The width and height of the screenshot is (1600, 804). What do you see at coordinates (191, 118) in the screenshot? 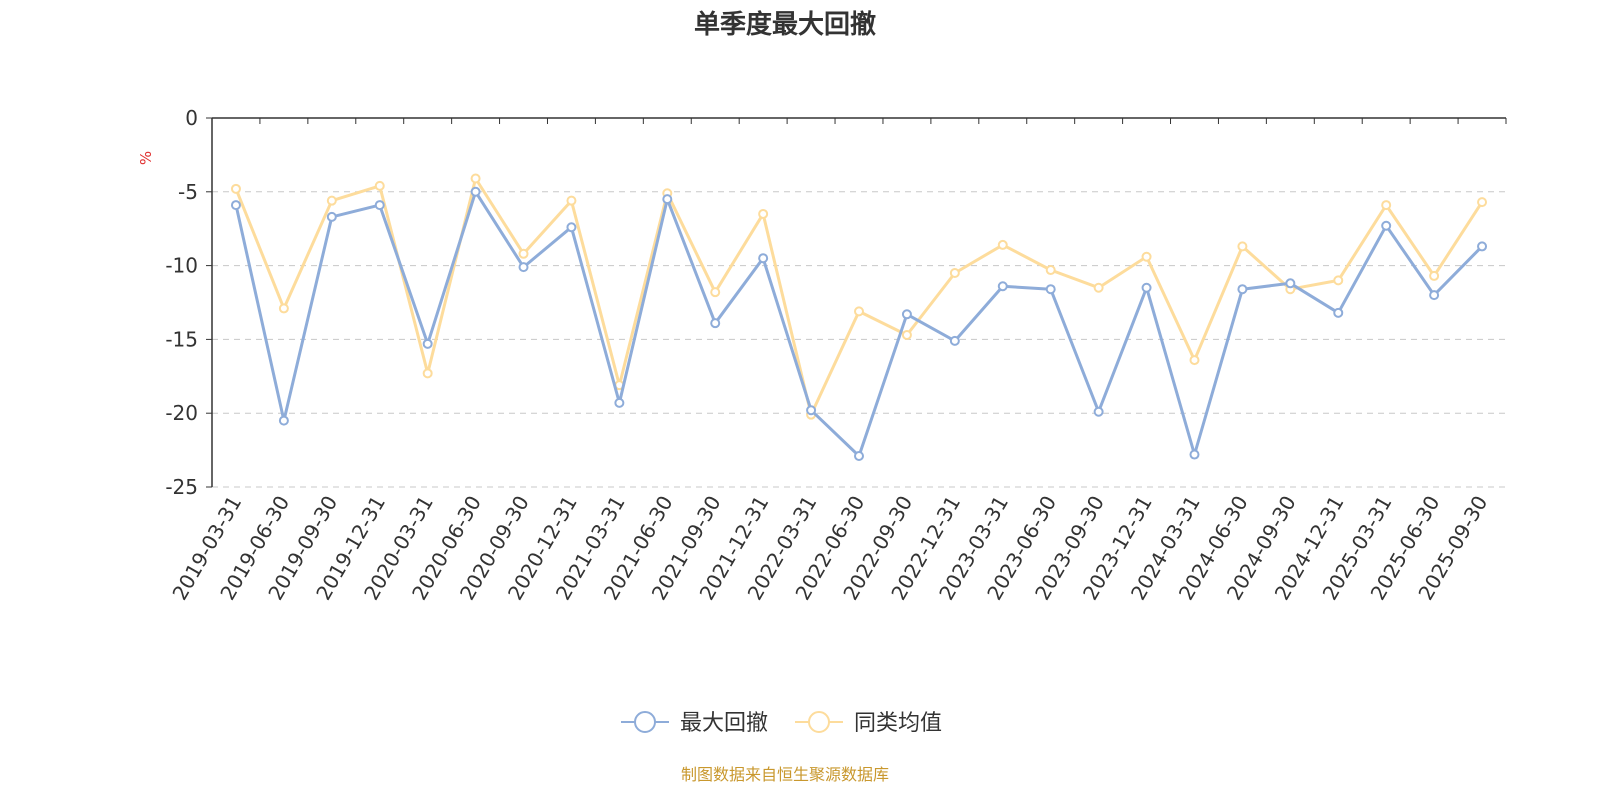
I see `y-tick-label: 0` at bounding box center [191, 118].